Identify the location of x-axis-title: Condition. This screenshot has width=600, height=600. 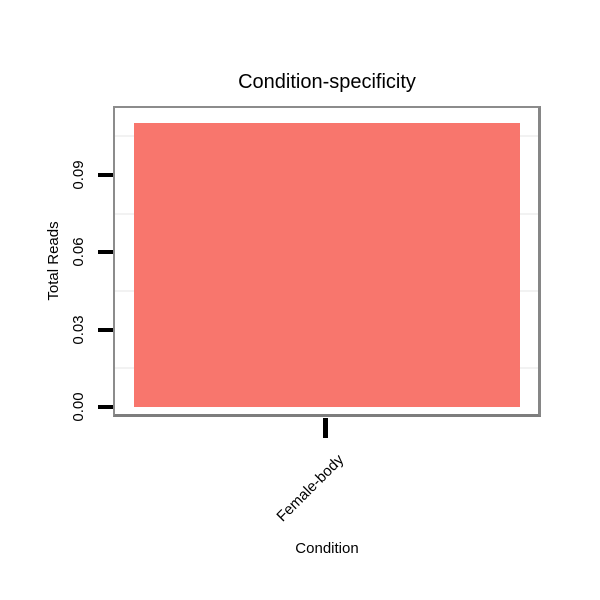
(327, 548).